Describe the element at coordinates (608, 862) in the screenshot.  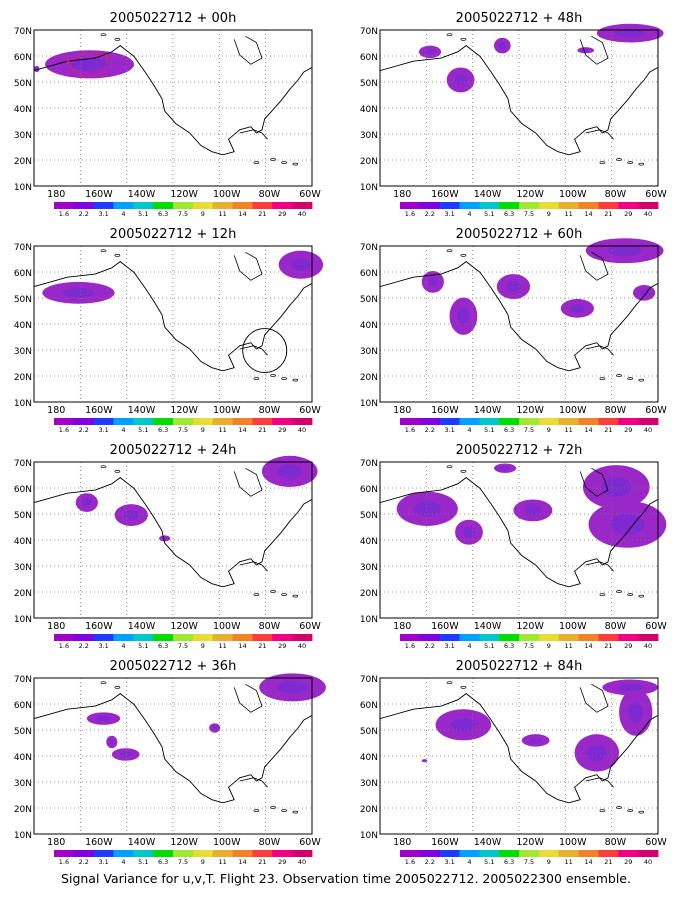
I see `colorbar-label: 21` at that location.